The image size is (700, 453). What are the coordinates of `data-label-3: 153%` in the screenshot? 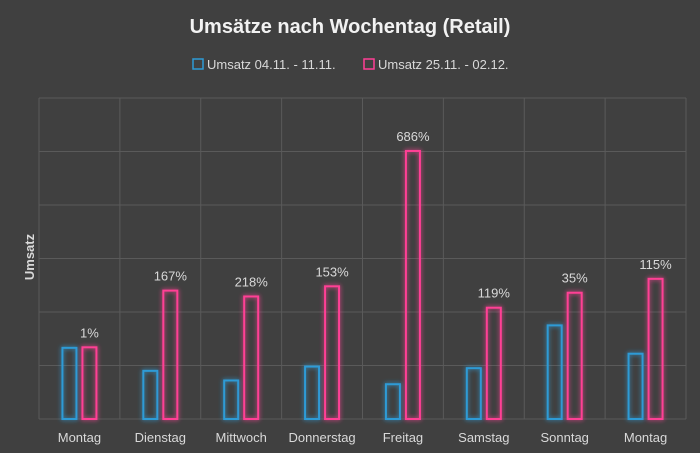 It's located at (332, 271).